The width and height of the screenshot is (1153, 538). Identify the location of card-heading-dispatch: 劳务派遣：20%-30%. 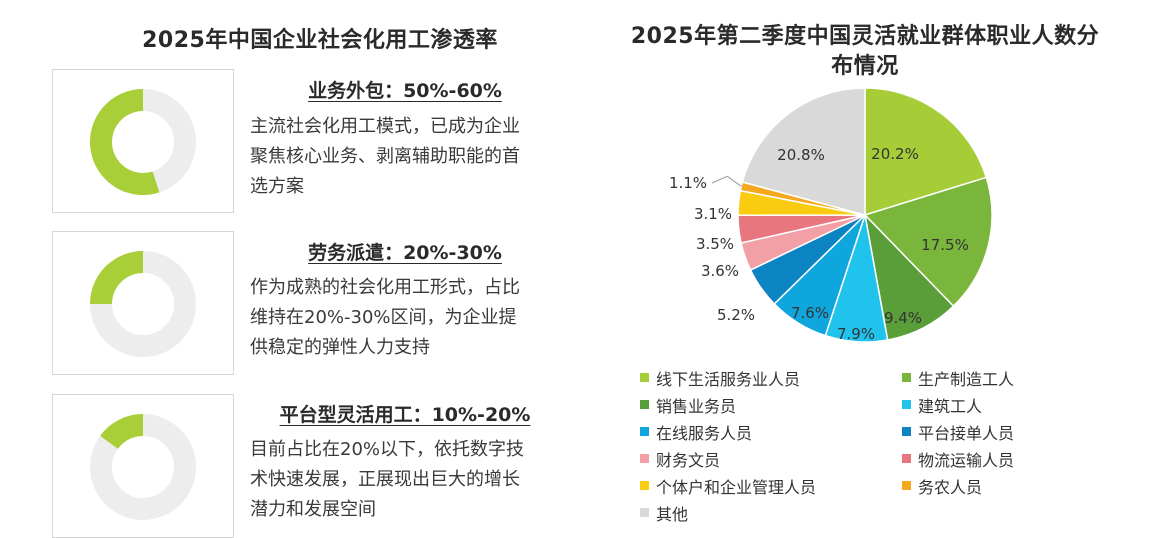
(405, 253).